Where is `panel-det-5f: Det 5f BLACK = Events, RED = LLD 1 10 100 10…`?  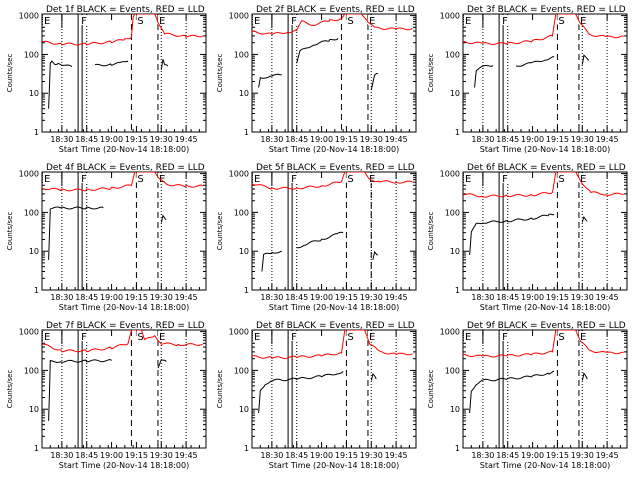
panel-det-5f: Det 5f BLACK = Events, RED = LLD 1 10 100 10… is located at coordinates (316, 237).